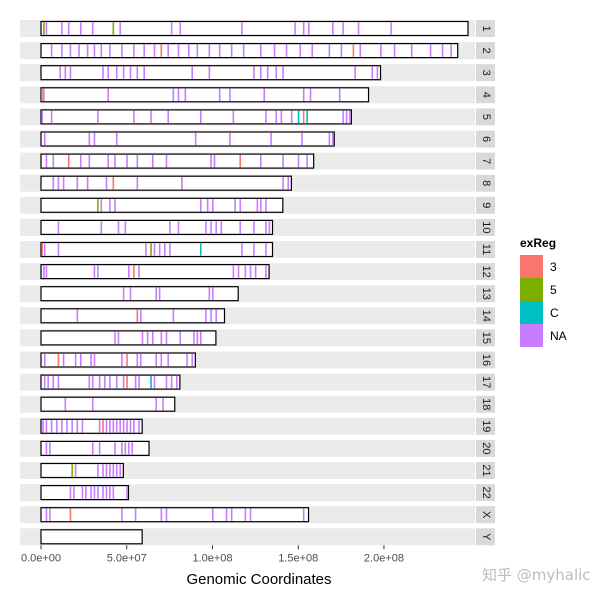 This screenshot has height=600, width=600. Describe the element at coordinates (486, 205) in the screenshot. I see `facet-strip-label-9: 9` at that location.